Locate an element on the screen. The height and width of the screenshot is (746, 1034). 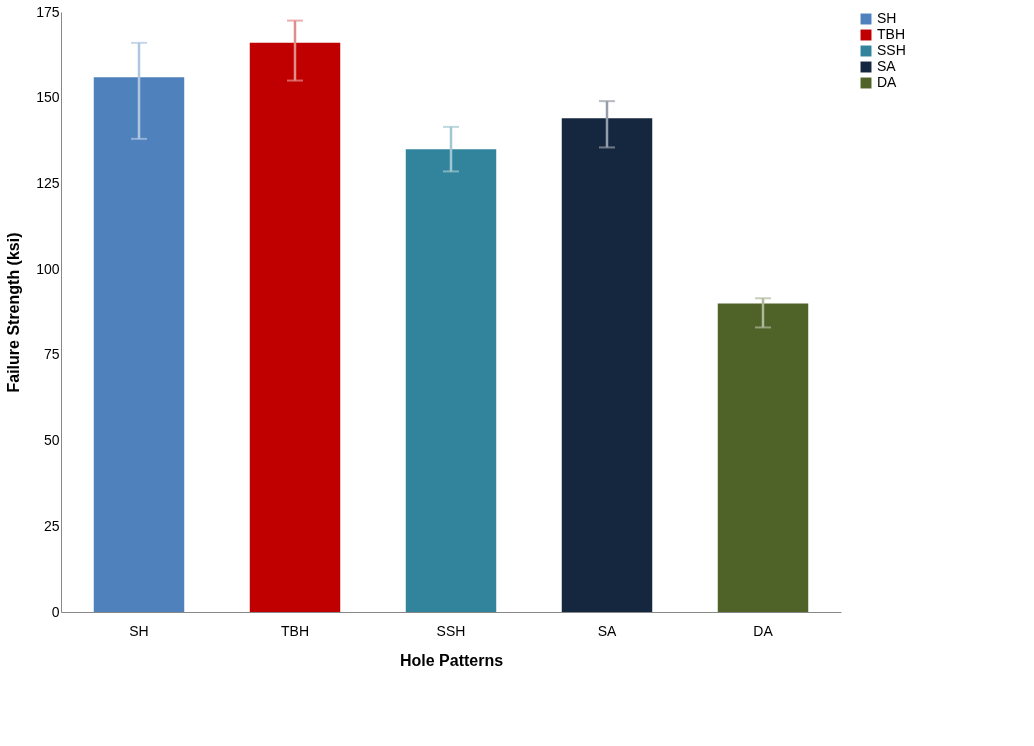
x-tick-label: SA is located at coordinates (607, 630).